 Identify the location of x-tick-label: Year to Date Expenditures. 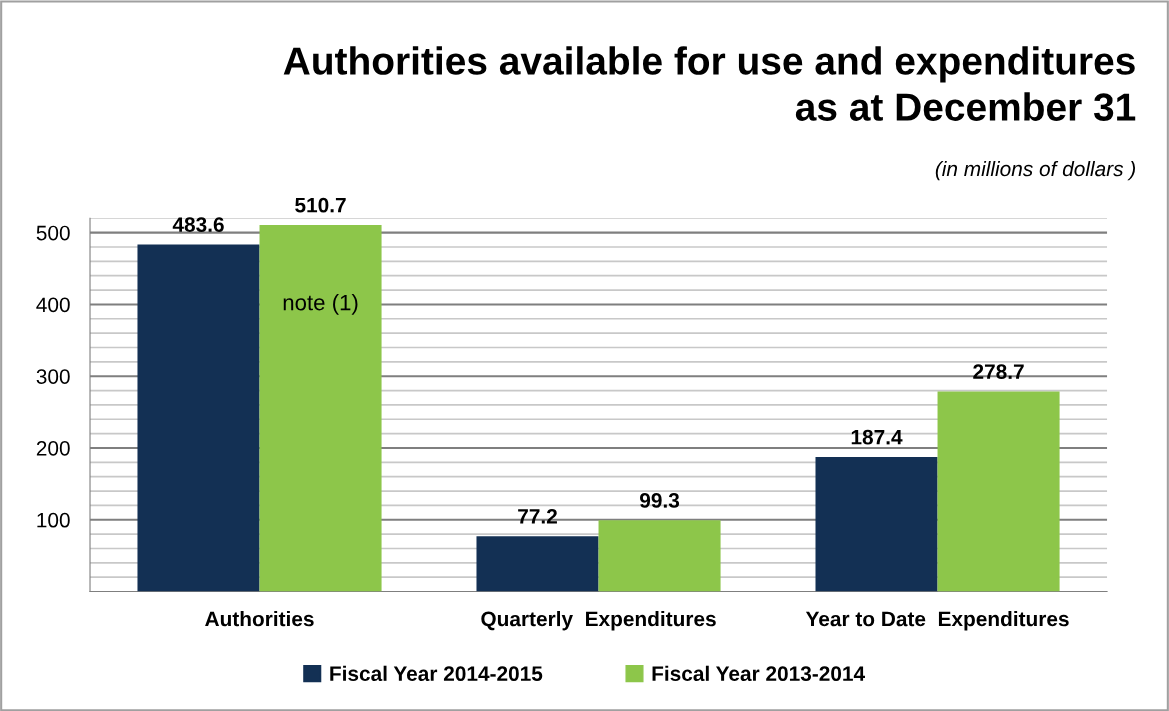
(937, 621).